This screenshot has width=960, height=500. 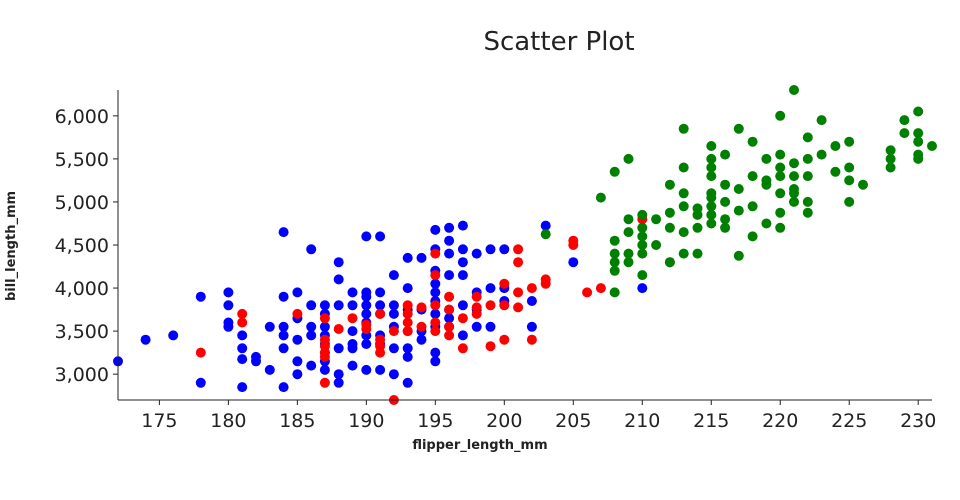 I want to click on x-axis-label: flipper_length_mm, so click(x=479, y=445).